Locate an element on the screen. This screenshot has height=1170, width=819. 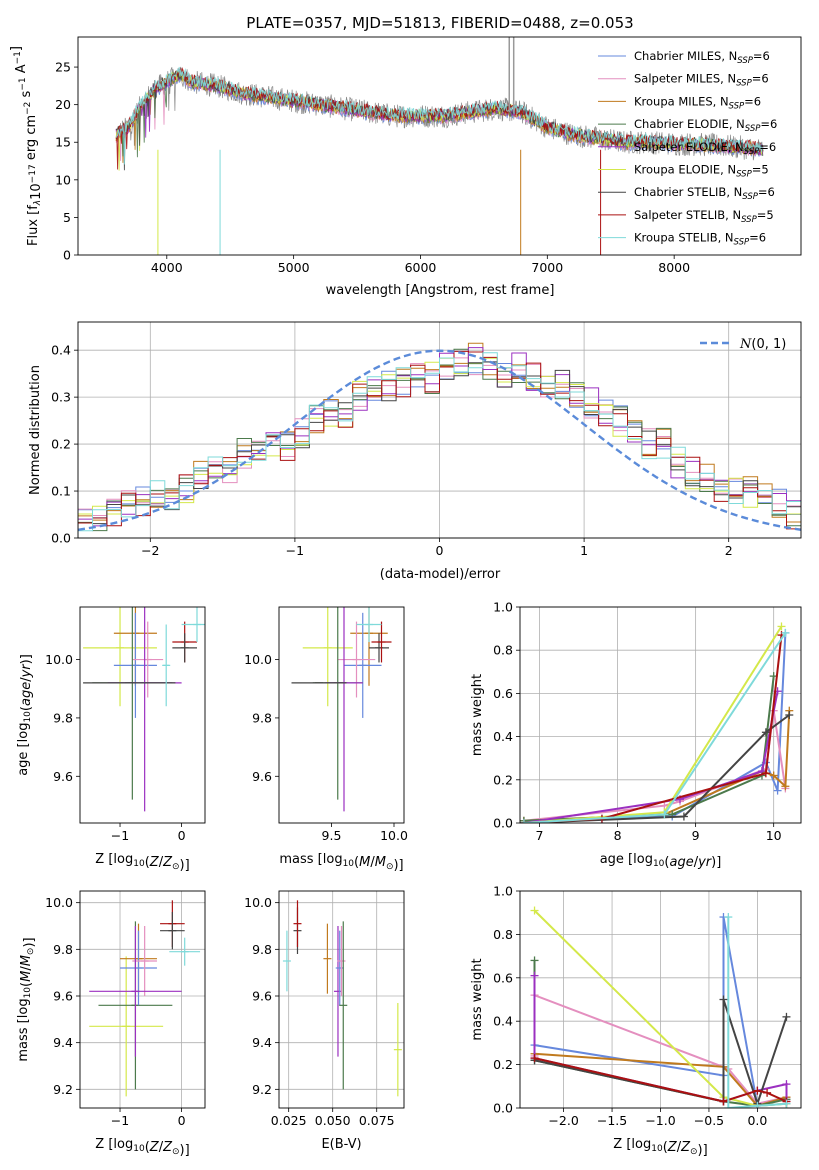
x-axis-label: mass [log10(M/M⊙)] is located at coordinates (341, 862).